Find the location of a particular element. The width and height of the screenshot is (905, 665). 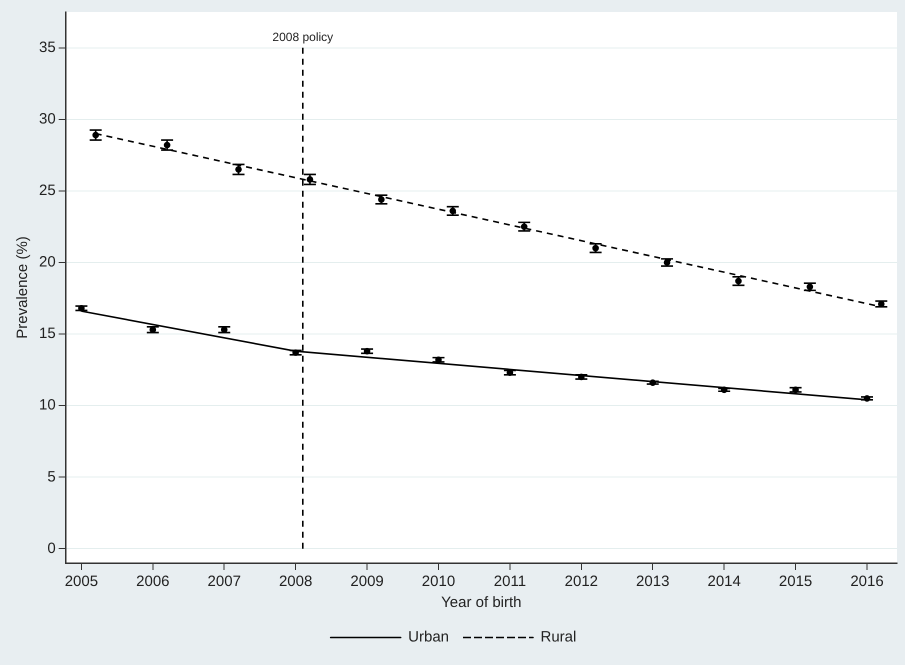

y-tick-label: 5 is located at coordinates (51, 477).